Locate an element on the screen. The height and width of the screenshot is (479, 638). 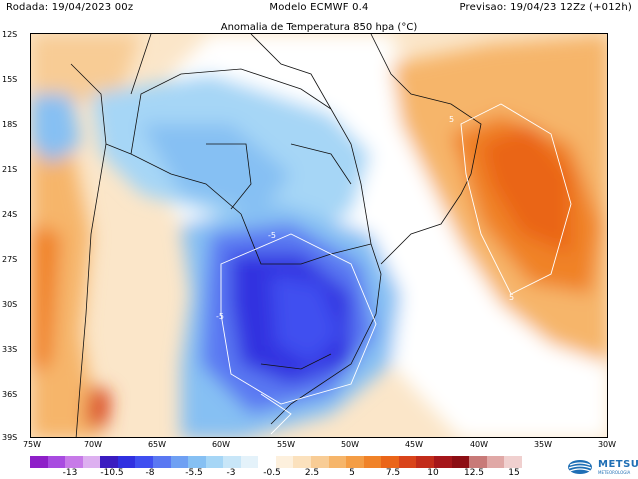
colorbar-tick: -0.5 is located at coordinates (272, 473).